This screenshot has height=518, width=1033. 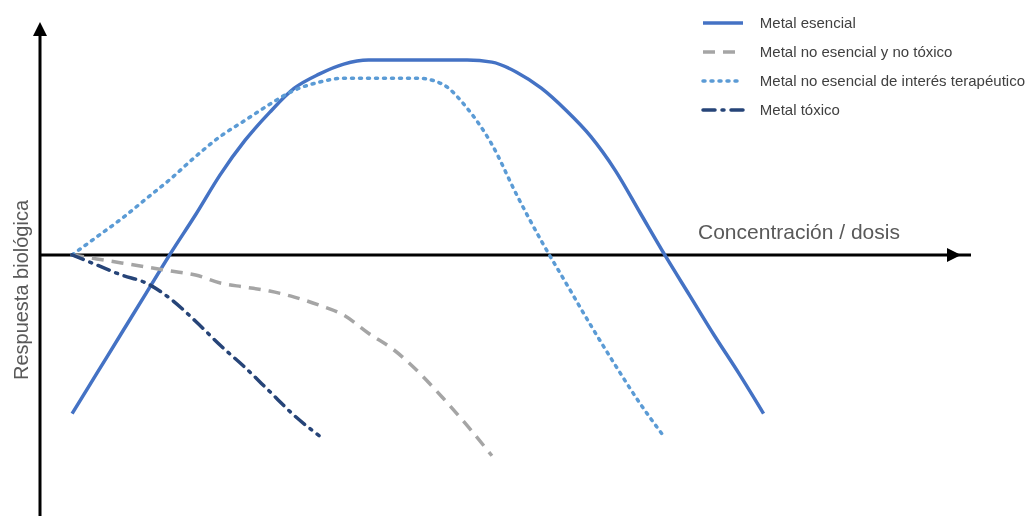 I want to click on legend-label: Metal no esencial de interés terapéutico, so click(x=892, y=80).